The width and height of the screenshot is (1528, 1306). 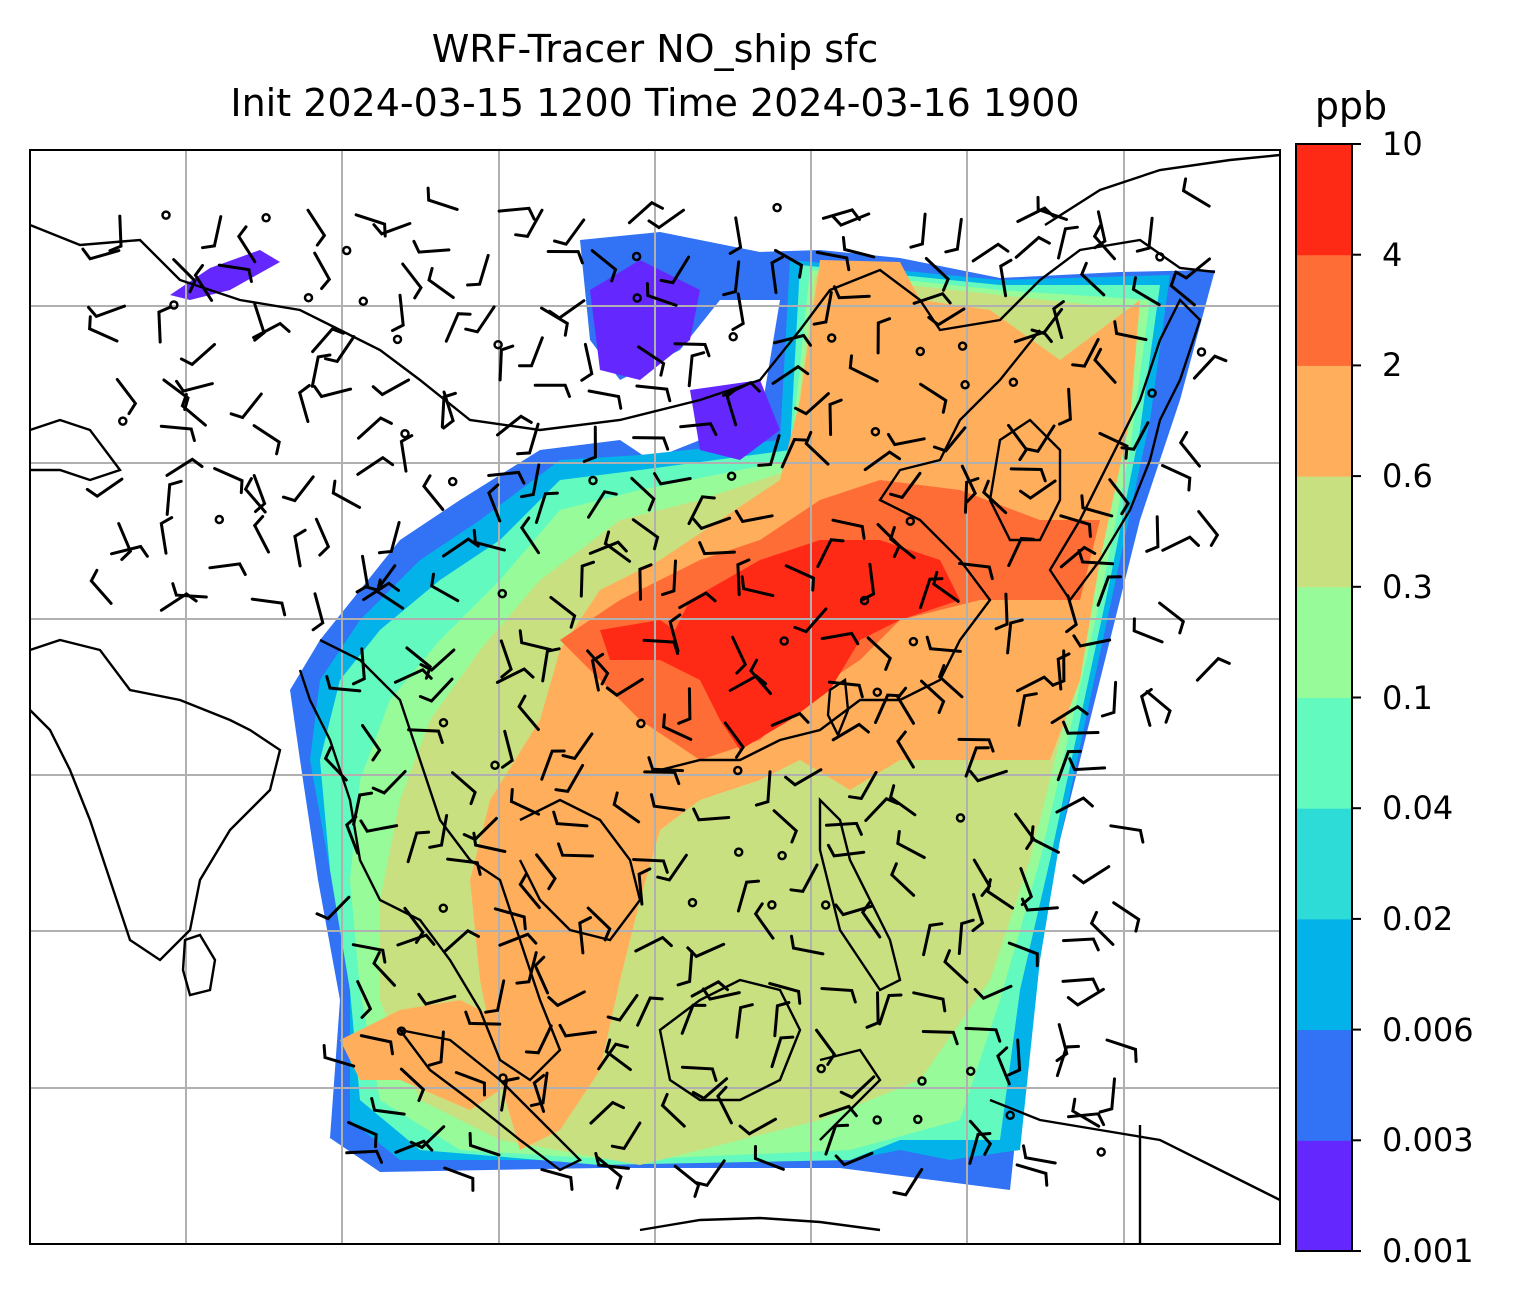 What do you see at coordinates (1134, 1150) in the screenshot?
I see `coastline-newguinea` at bounding box center [1134, 1150].